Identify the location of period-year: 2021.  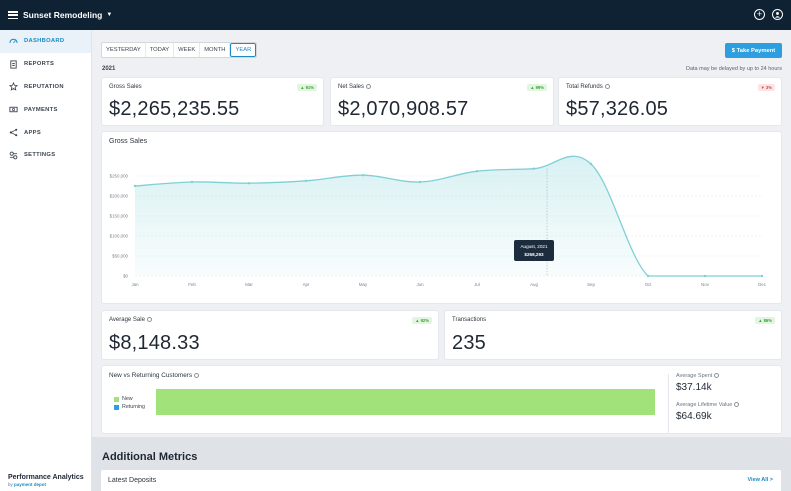
(109, 69).